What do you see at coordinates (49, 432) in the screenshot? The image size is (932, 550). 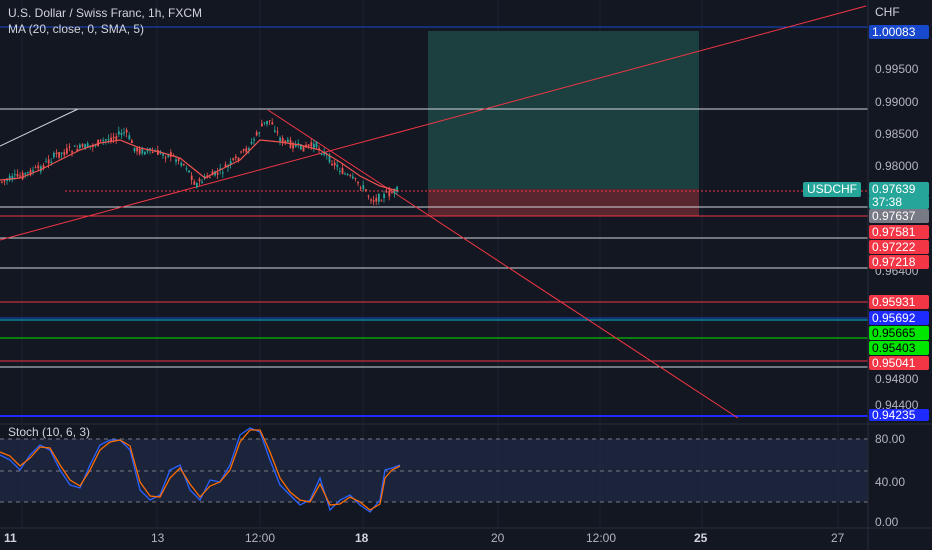 I see `stoch-indicator-legend: Stoch (10, 6, 3)` at bounding box center [49, 432].